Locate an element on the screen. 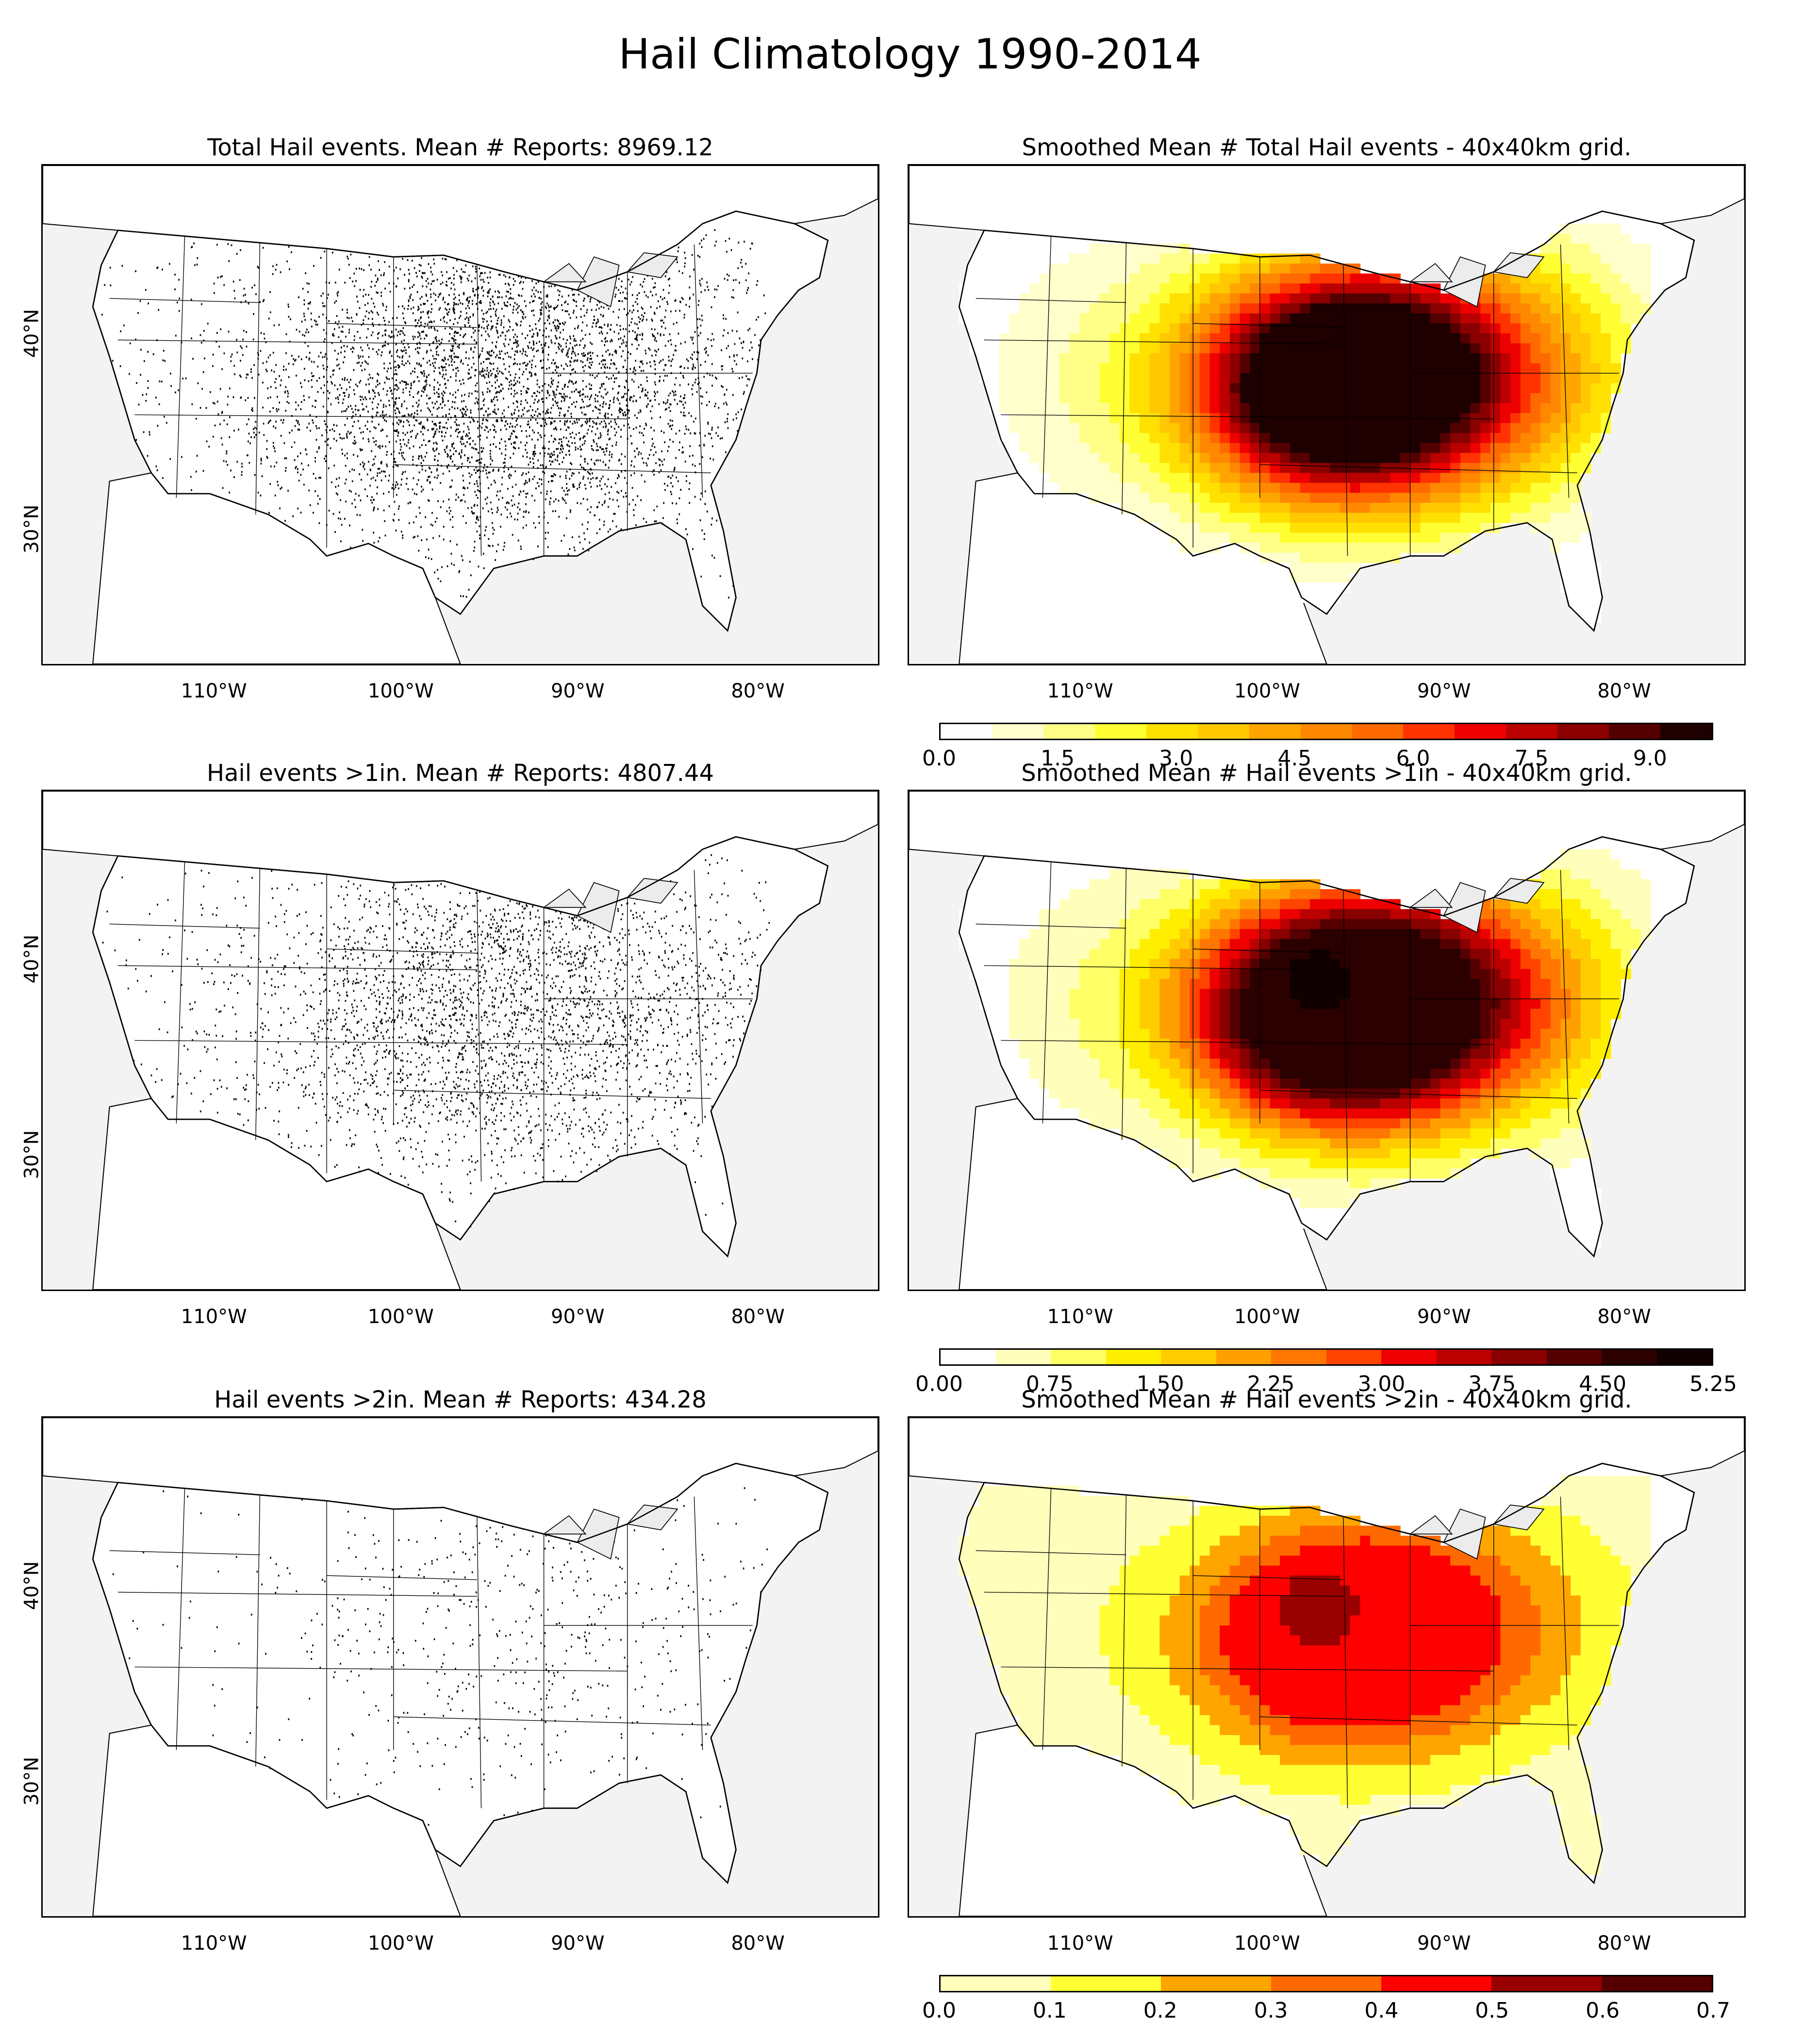  colorbar-tick-label: 3.00 is located at coordinates (1381, 1384).